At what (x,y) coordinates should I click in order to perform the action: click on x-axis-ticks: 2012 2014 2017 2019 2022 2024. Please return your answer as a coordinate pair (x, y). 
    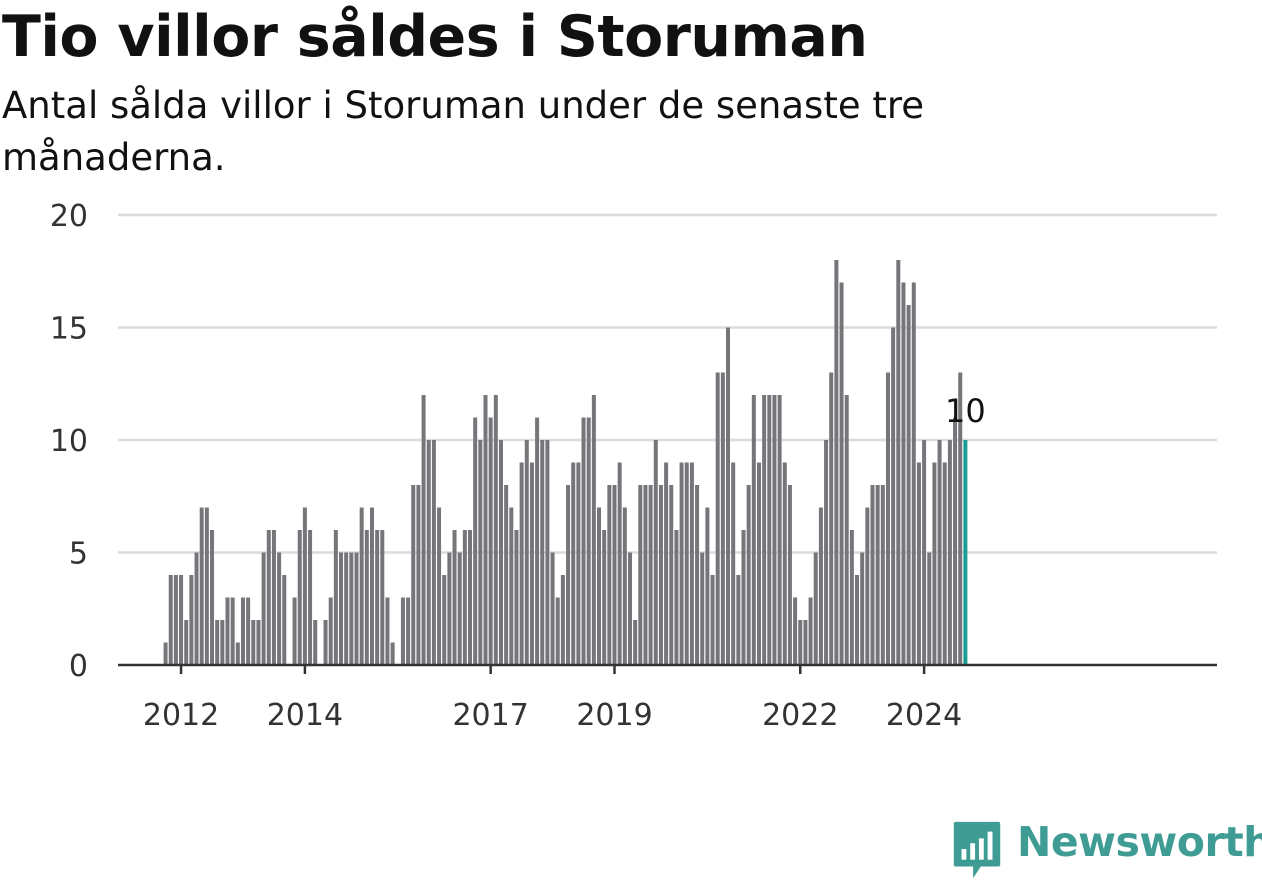
    Looking at the image, I should click on (552, 699).